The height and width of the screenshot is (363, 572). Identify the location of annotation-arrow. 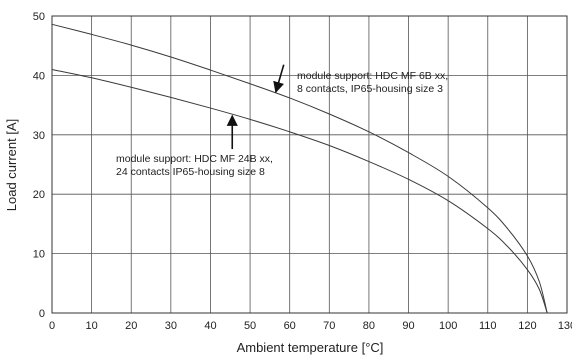
(279, 79).